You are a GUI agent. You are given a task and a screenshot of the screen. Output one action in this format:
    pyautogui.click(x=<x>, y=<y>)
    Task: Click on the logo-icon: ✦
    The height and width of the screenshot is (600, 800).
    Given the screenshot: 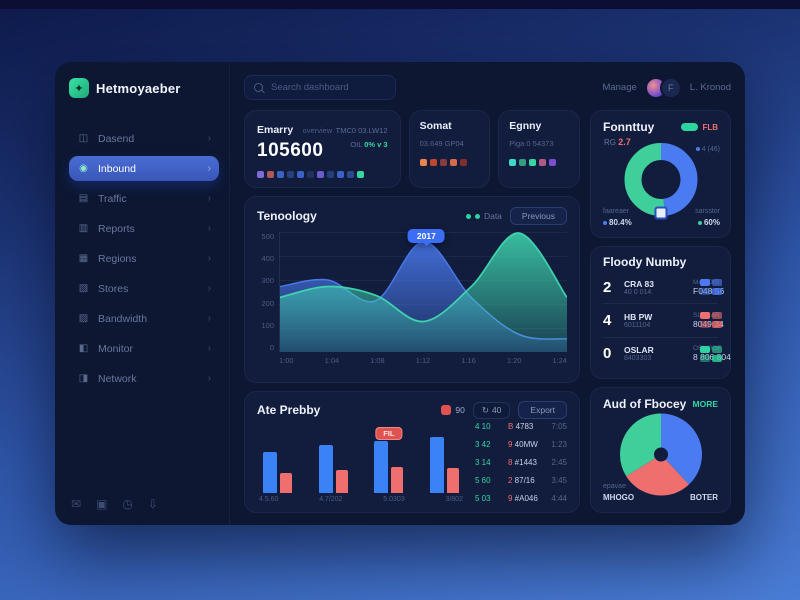 What is the action you would take?
    pyautogui.click(x=79, y=88)
    